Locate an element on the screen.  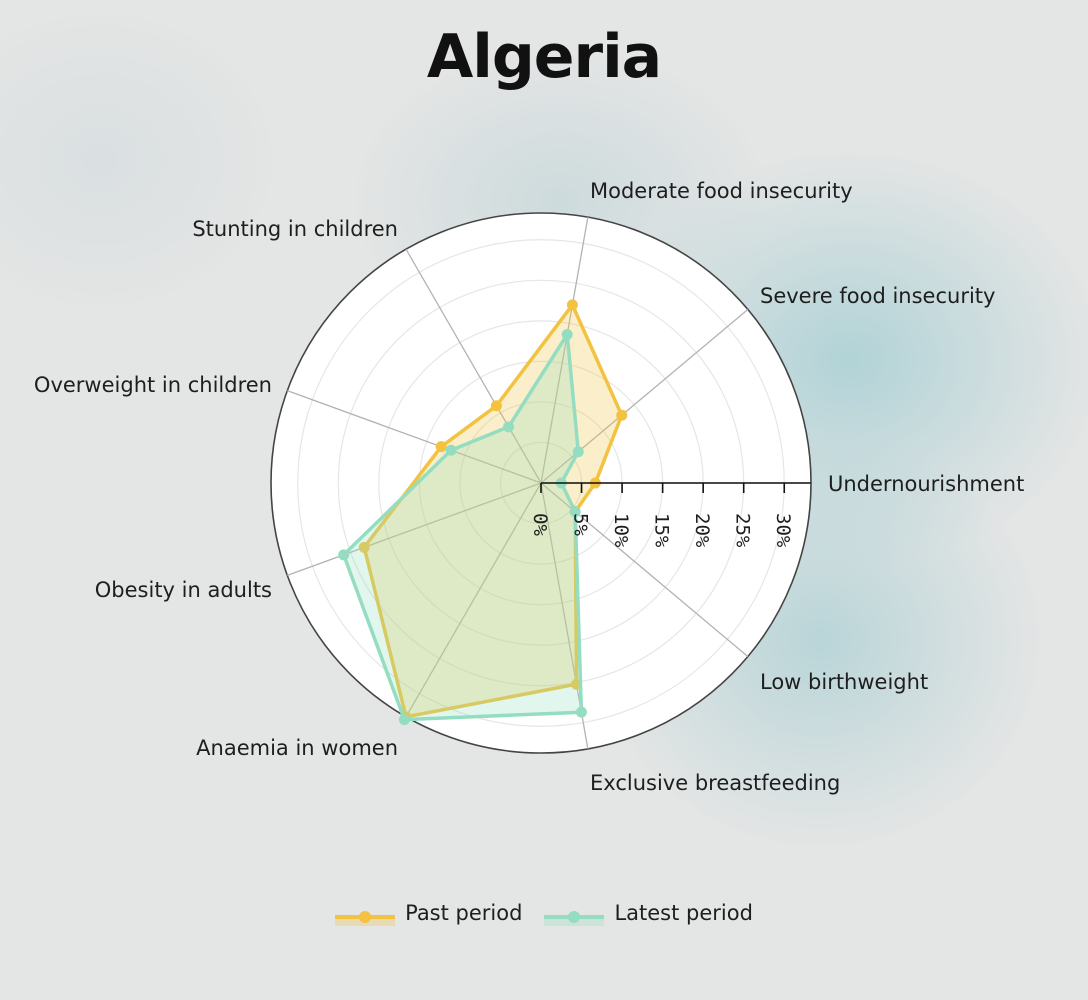
legend-label-latest: Latest period is located at coordinates (683, 913).